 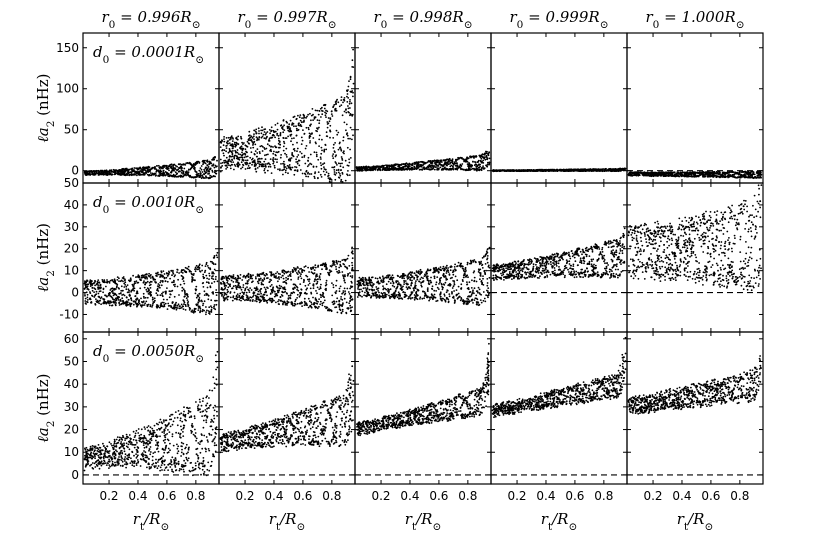 I want to click on panel-r1-c1, so click(x=151, y=108).